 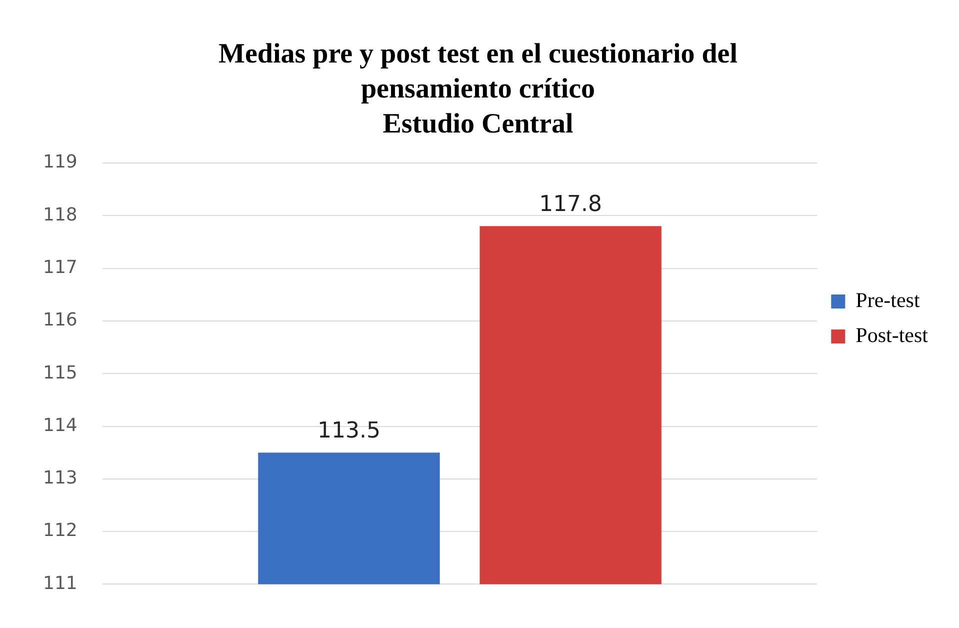 I want to click on y-tick-label: 119, so click(x=60, y=162).